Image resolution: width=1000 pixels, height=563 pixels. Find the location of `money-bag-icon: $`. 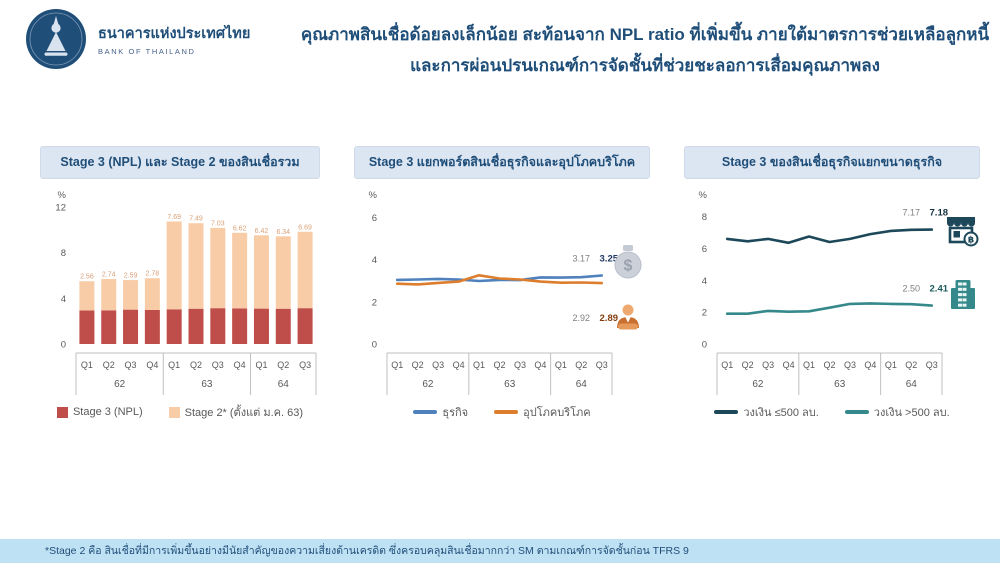

money-bag-icon: $ is located at coordinates (628, 262).